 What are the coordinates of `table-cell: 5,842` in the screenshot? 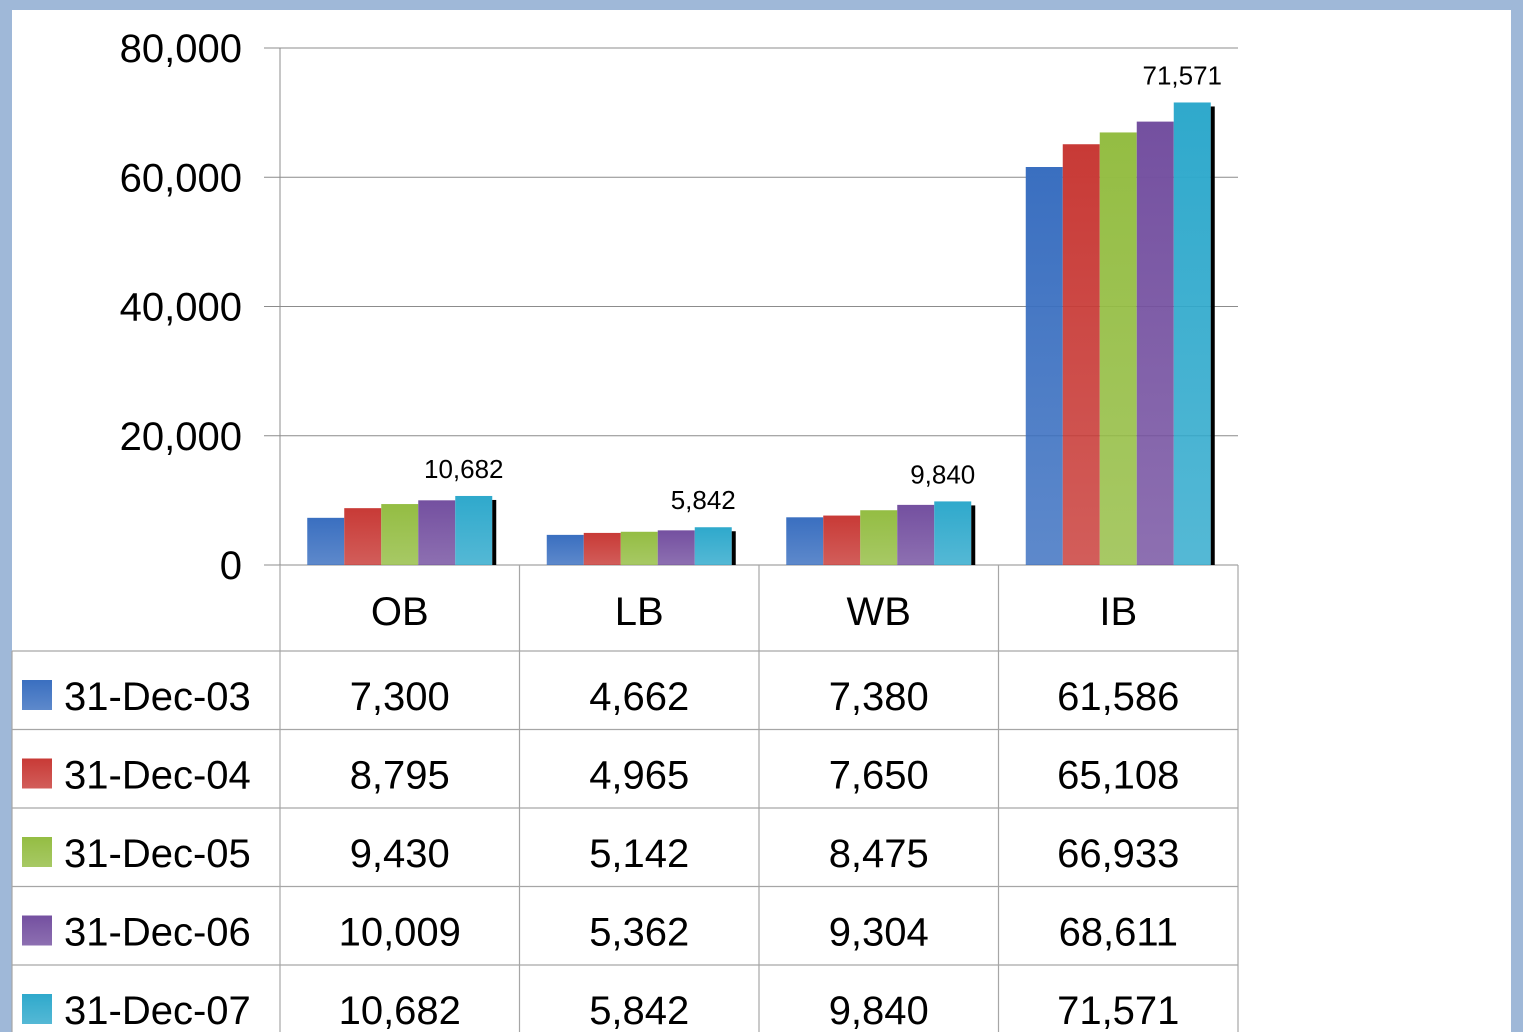 It's located at (639, 1010).